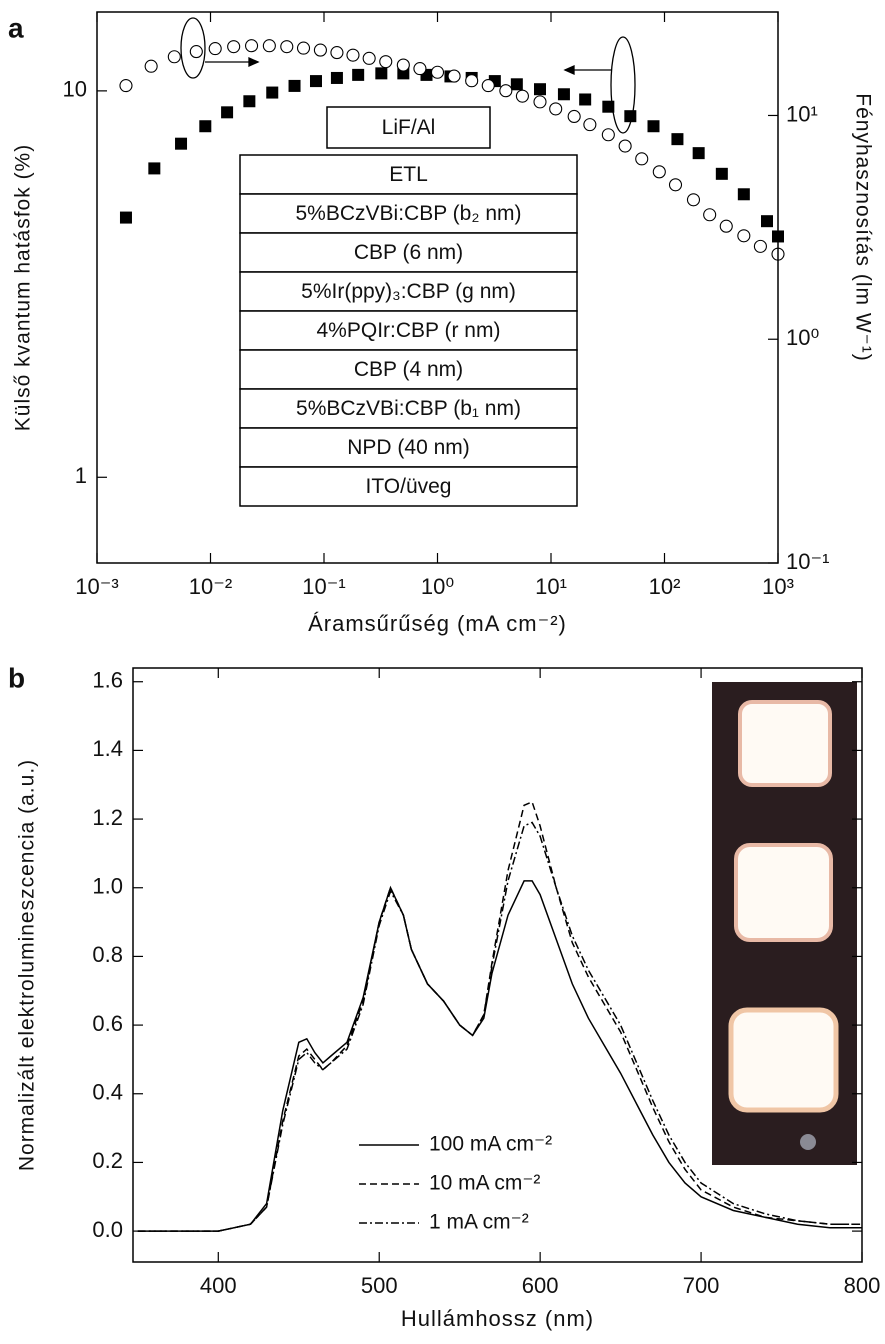 Image resolution: width=885 pixels, height=1344 pixels. What do you see at coordinates (96, 586) in the screenshot?
I see `x-tick-label: 10⁻³` at bounding box center [96, 586].